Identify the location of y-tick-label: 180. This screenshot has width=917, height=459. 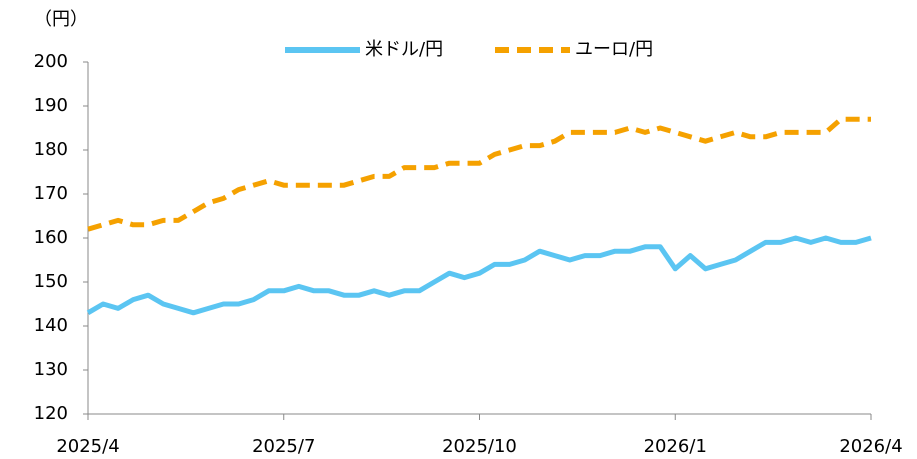
(51, 149).